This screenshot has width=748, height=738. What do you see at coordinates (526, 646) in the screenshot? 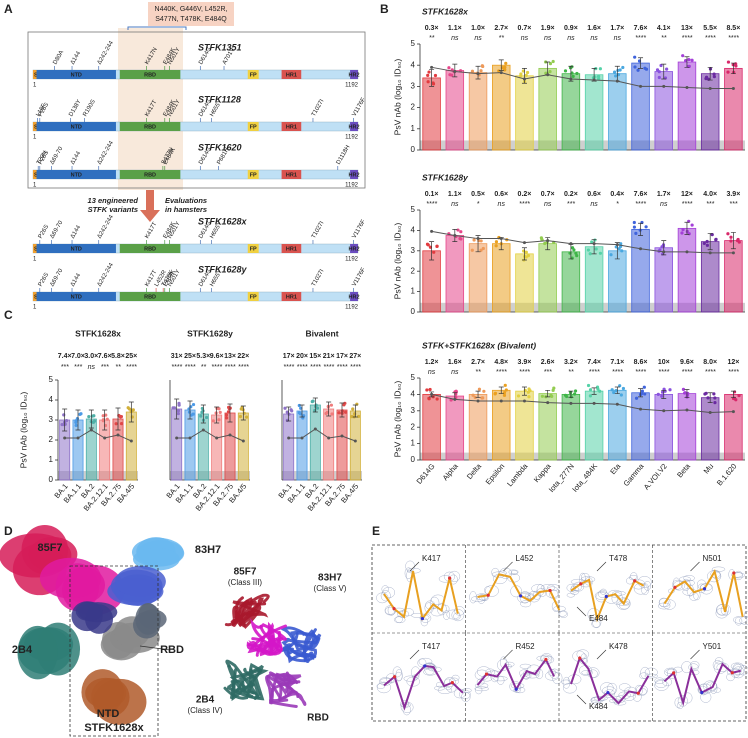
I see `residue-label: R452` at bounding box center [526, 646].